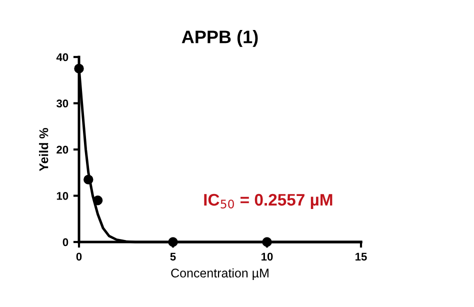  I want to click on y-tick-label: 40, so click(62, 57).